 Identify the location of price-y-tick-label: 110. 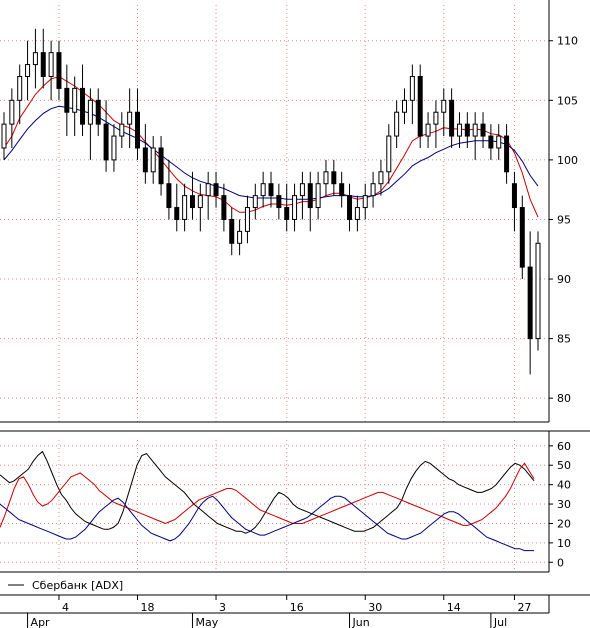
(567, 41).